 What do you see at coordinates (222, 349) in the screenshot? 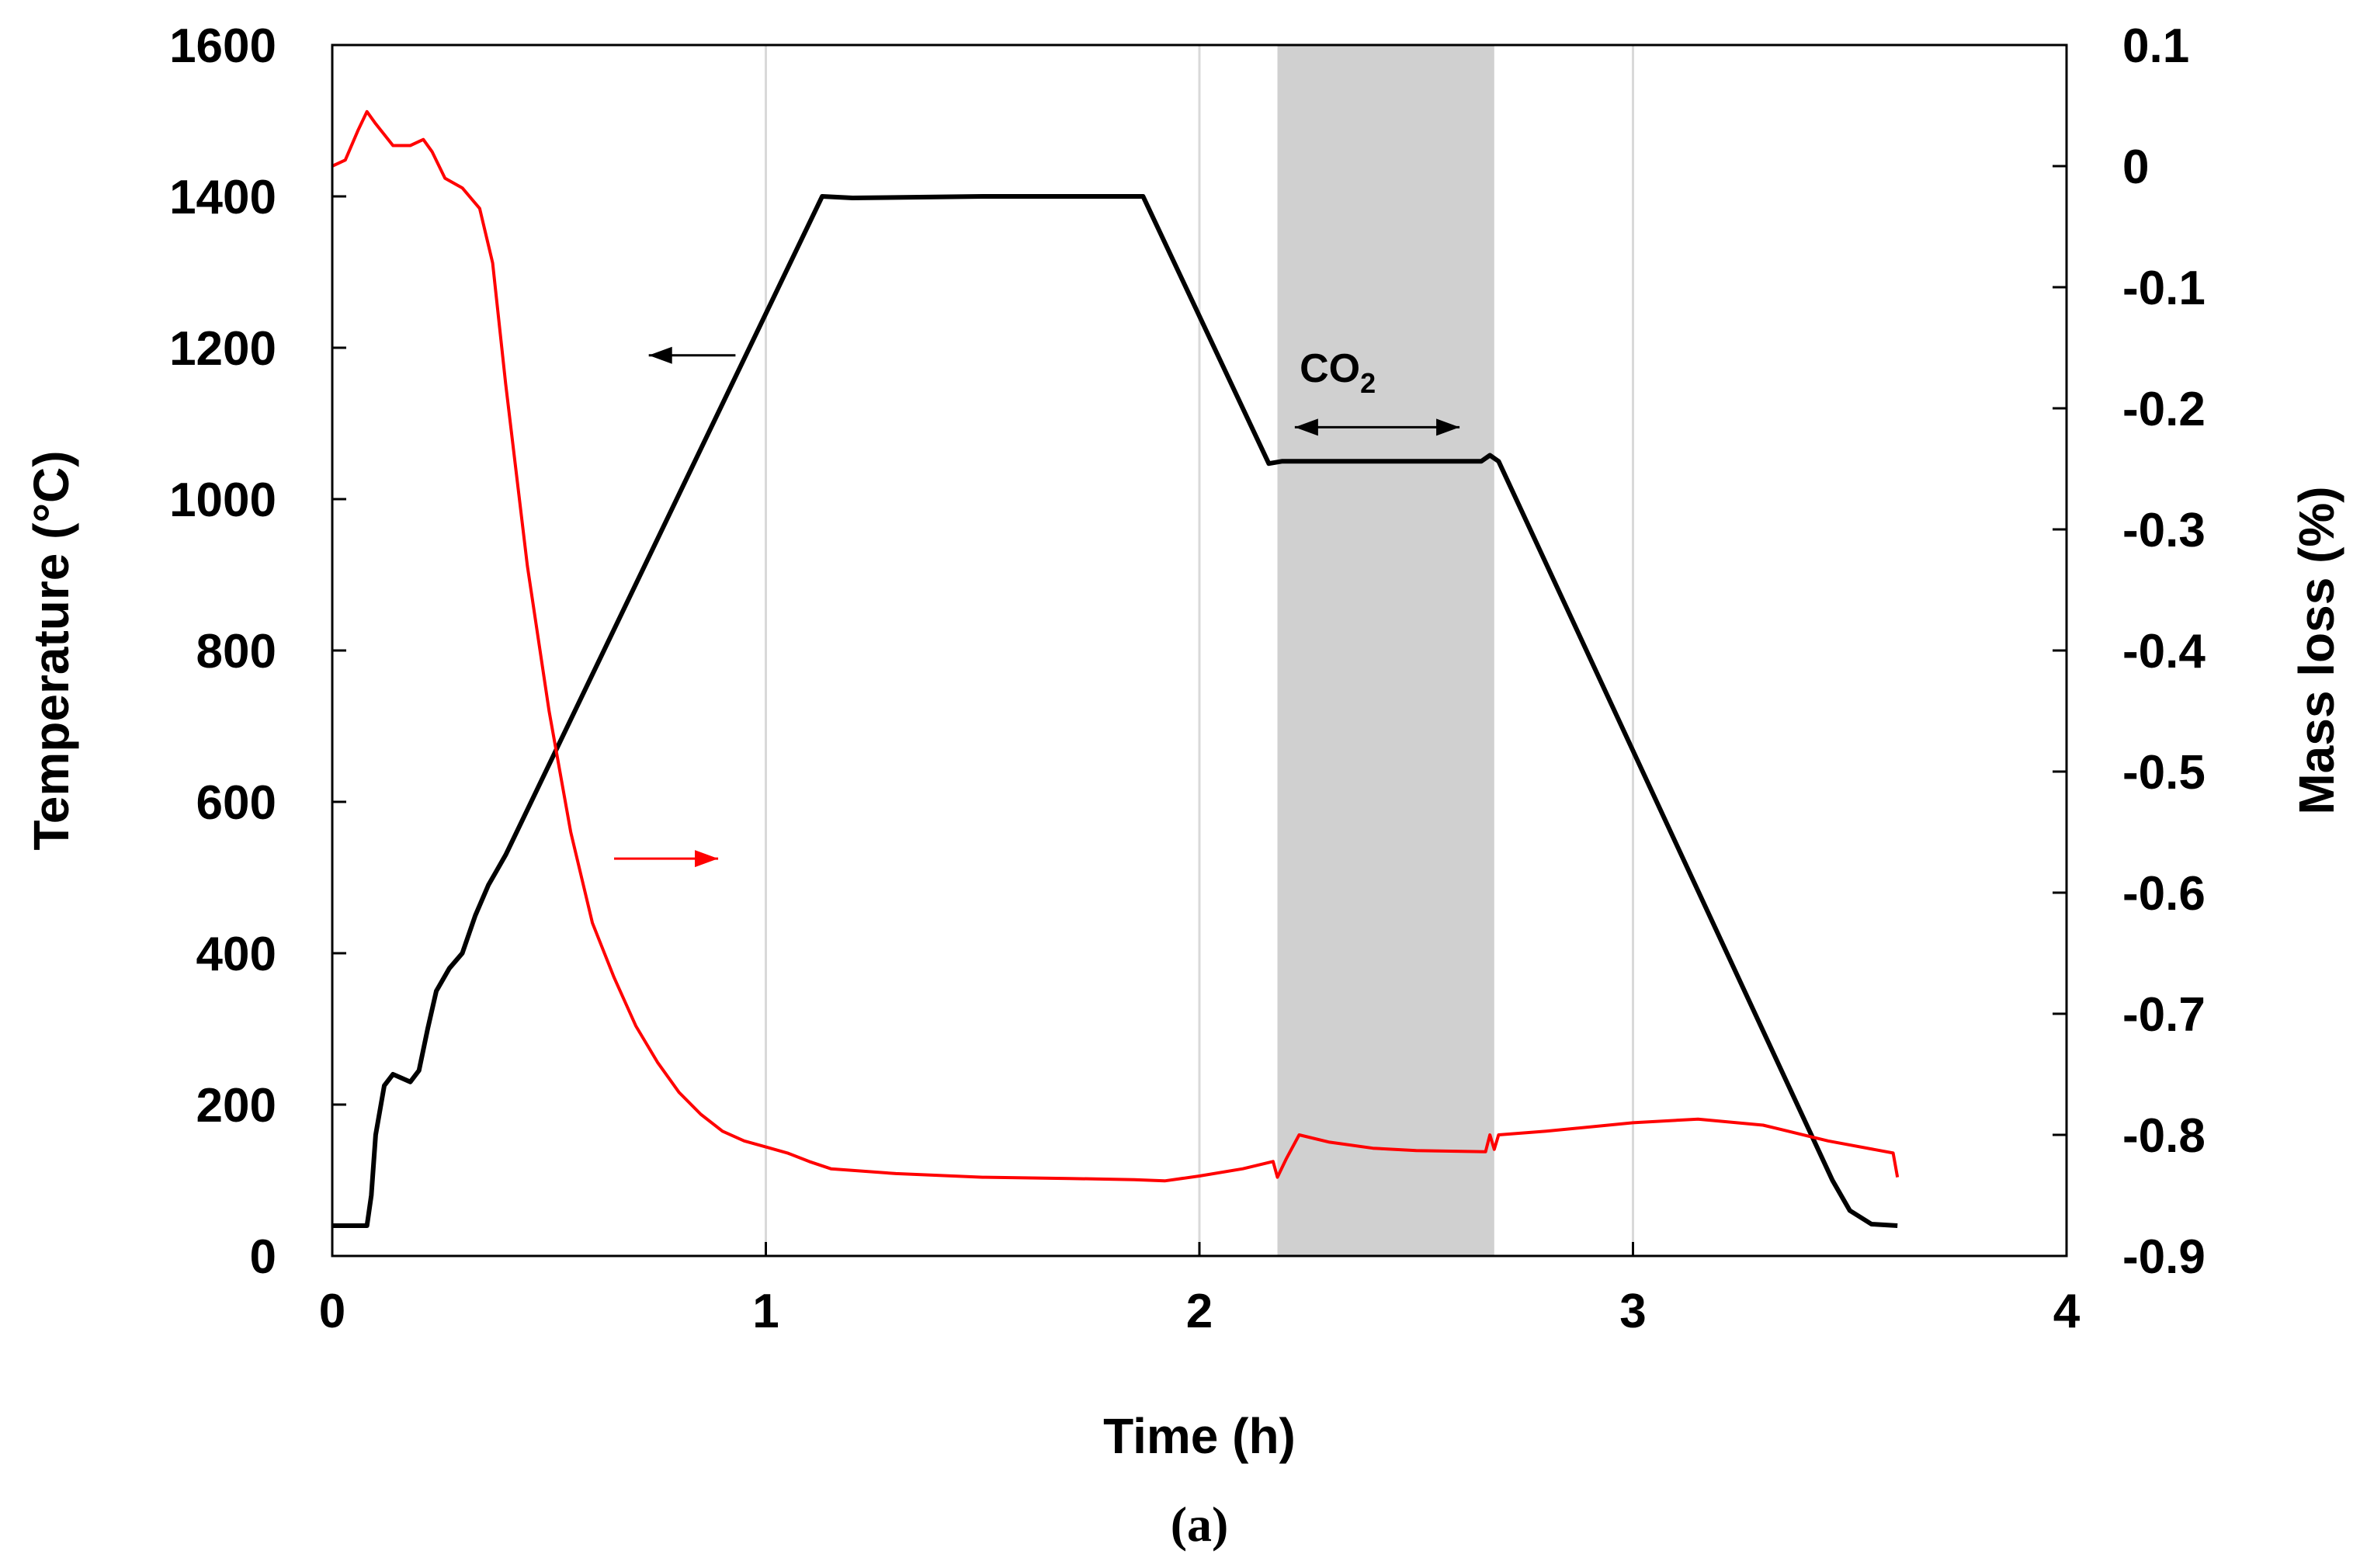
I see `y-left-tick-label: 1200` at bounding box center [222, 349].